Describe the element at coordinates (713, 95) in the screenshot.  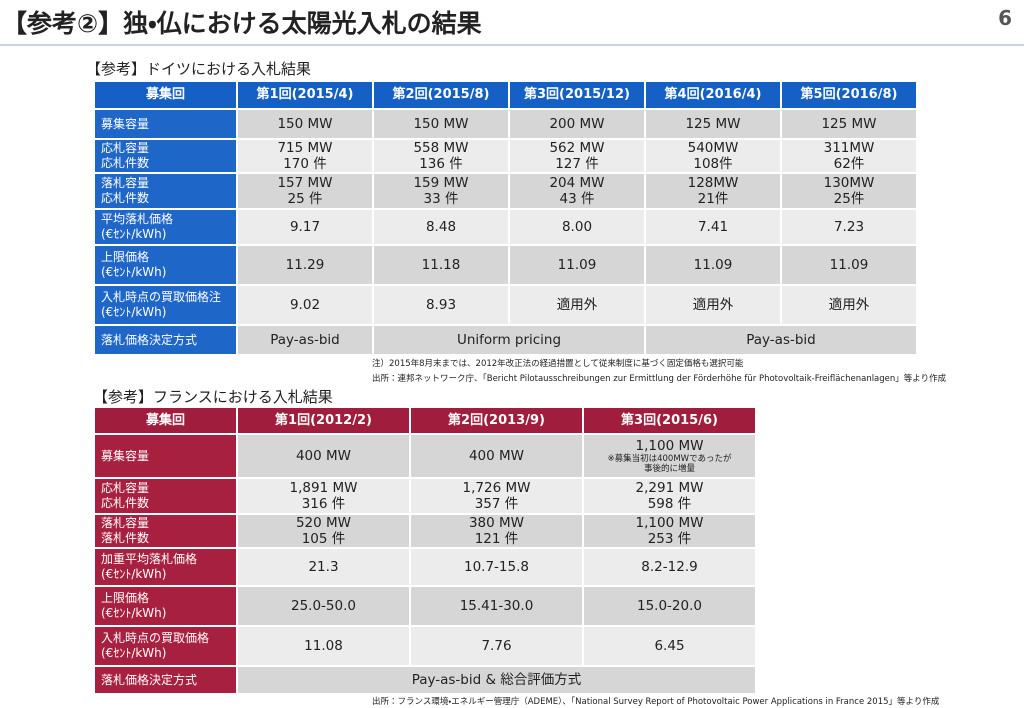
I see `header-cell: 第4回(2016/4)` at that location.